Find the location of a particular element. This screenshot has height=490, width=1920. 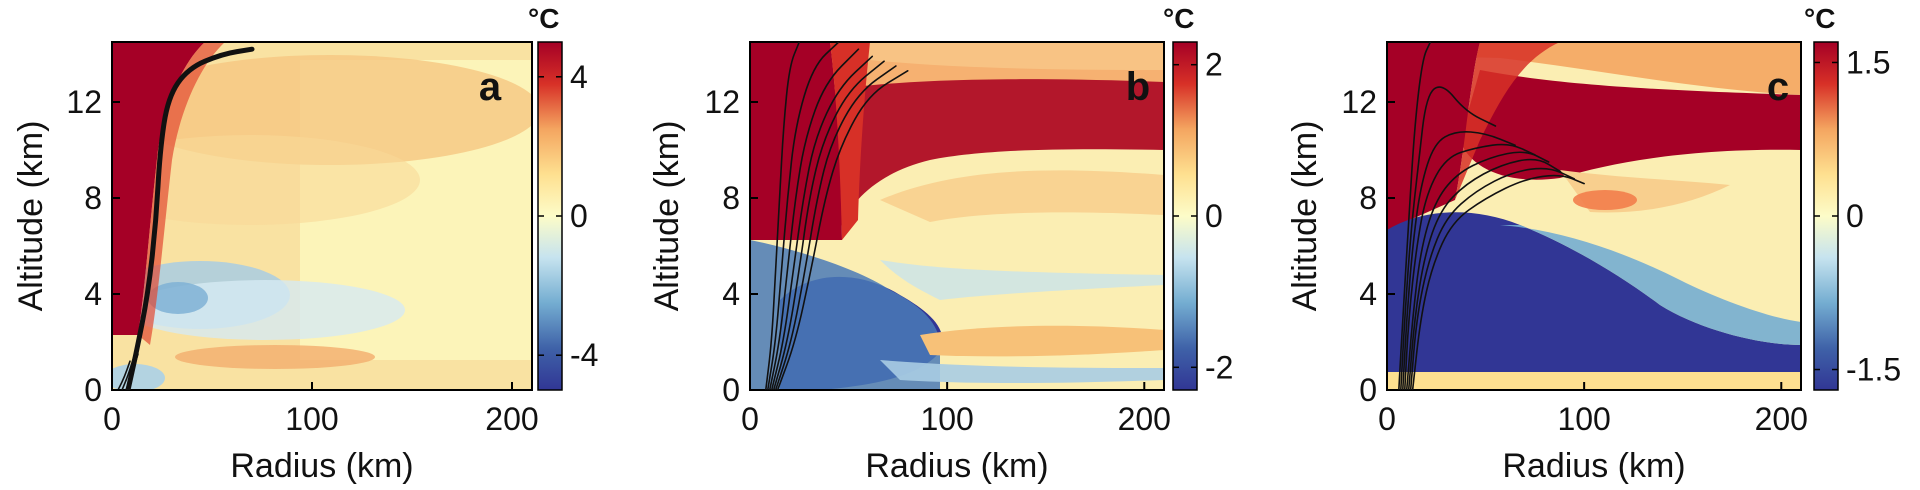

x-axis-label-b: Radius (km) is located at coordinates (956, 466).